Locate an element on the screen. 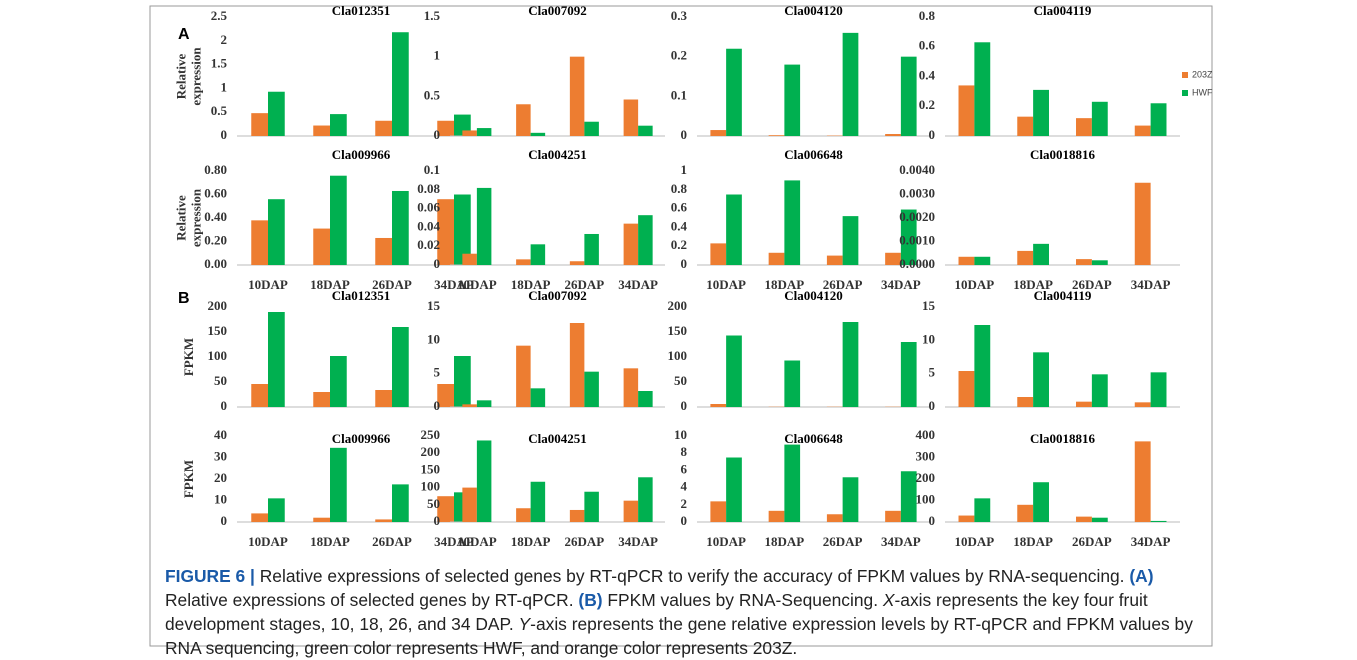  chart-title: Cla004119 is located at coordinates (1063, 295).